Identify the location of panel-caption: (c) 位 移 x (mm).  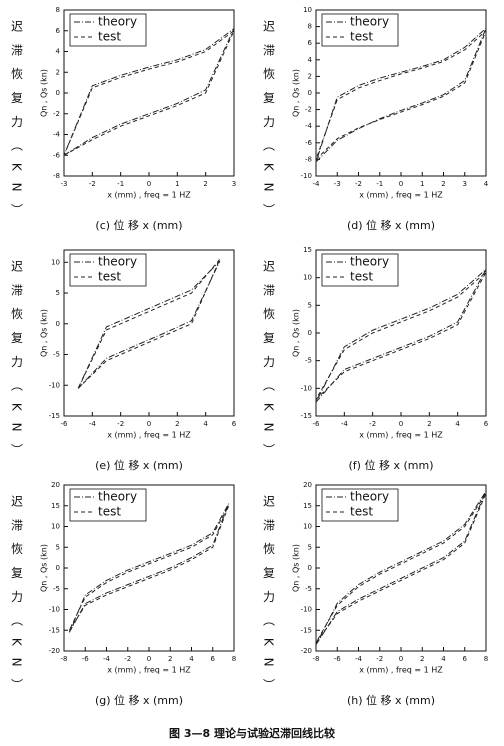
(138, 225).